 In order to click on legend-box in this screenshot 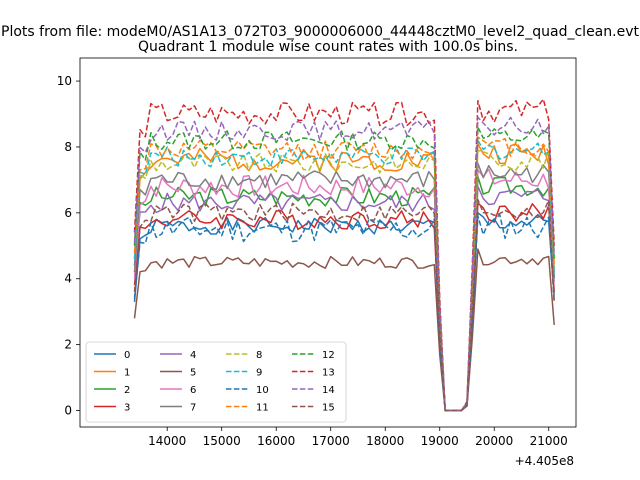, I will do `click(216, 382)`.